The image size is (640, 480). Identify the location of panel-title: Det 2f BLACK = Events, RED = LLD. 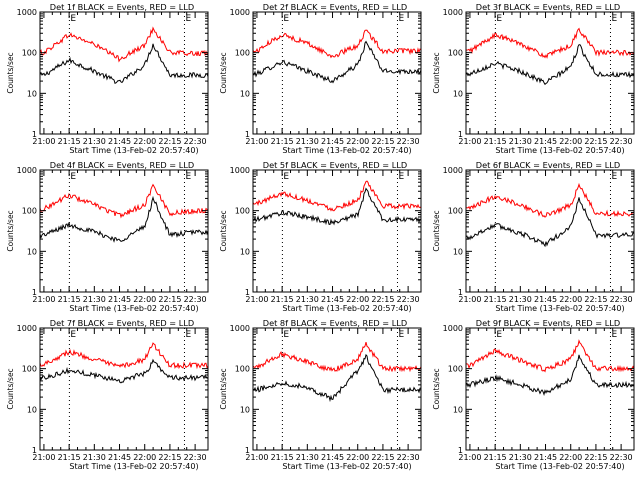
(335, 7).